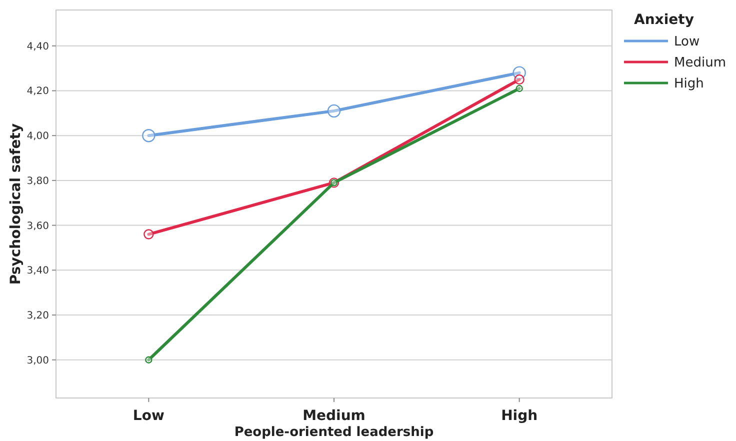 Image resolution: width=736 pixels, height=441 pixels. I want to click on x-tick-label: Low, so click(148, 416).